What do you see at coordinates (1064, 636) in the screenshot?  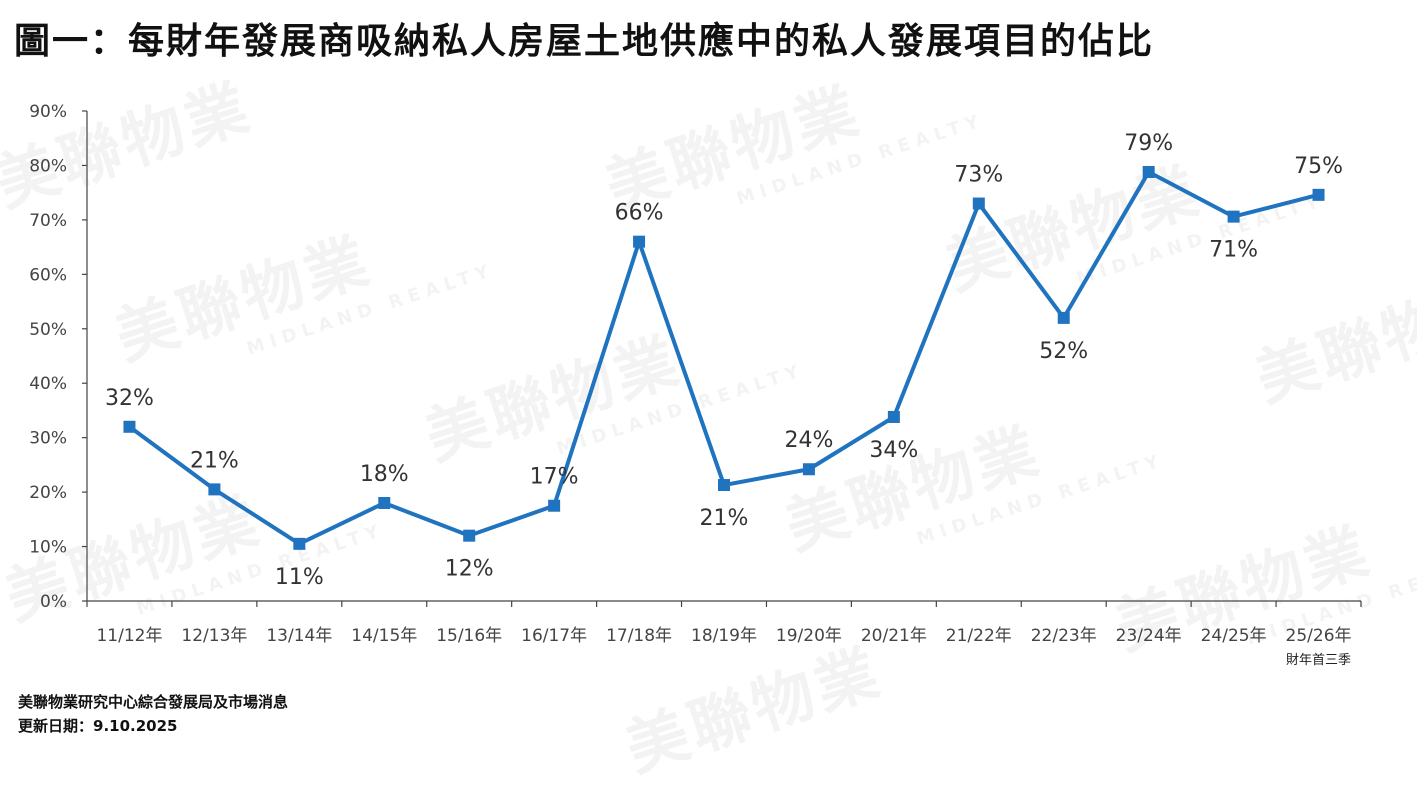 I see `x-tick-label: 22/23年` at bounding box center [1064, 636].